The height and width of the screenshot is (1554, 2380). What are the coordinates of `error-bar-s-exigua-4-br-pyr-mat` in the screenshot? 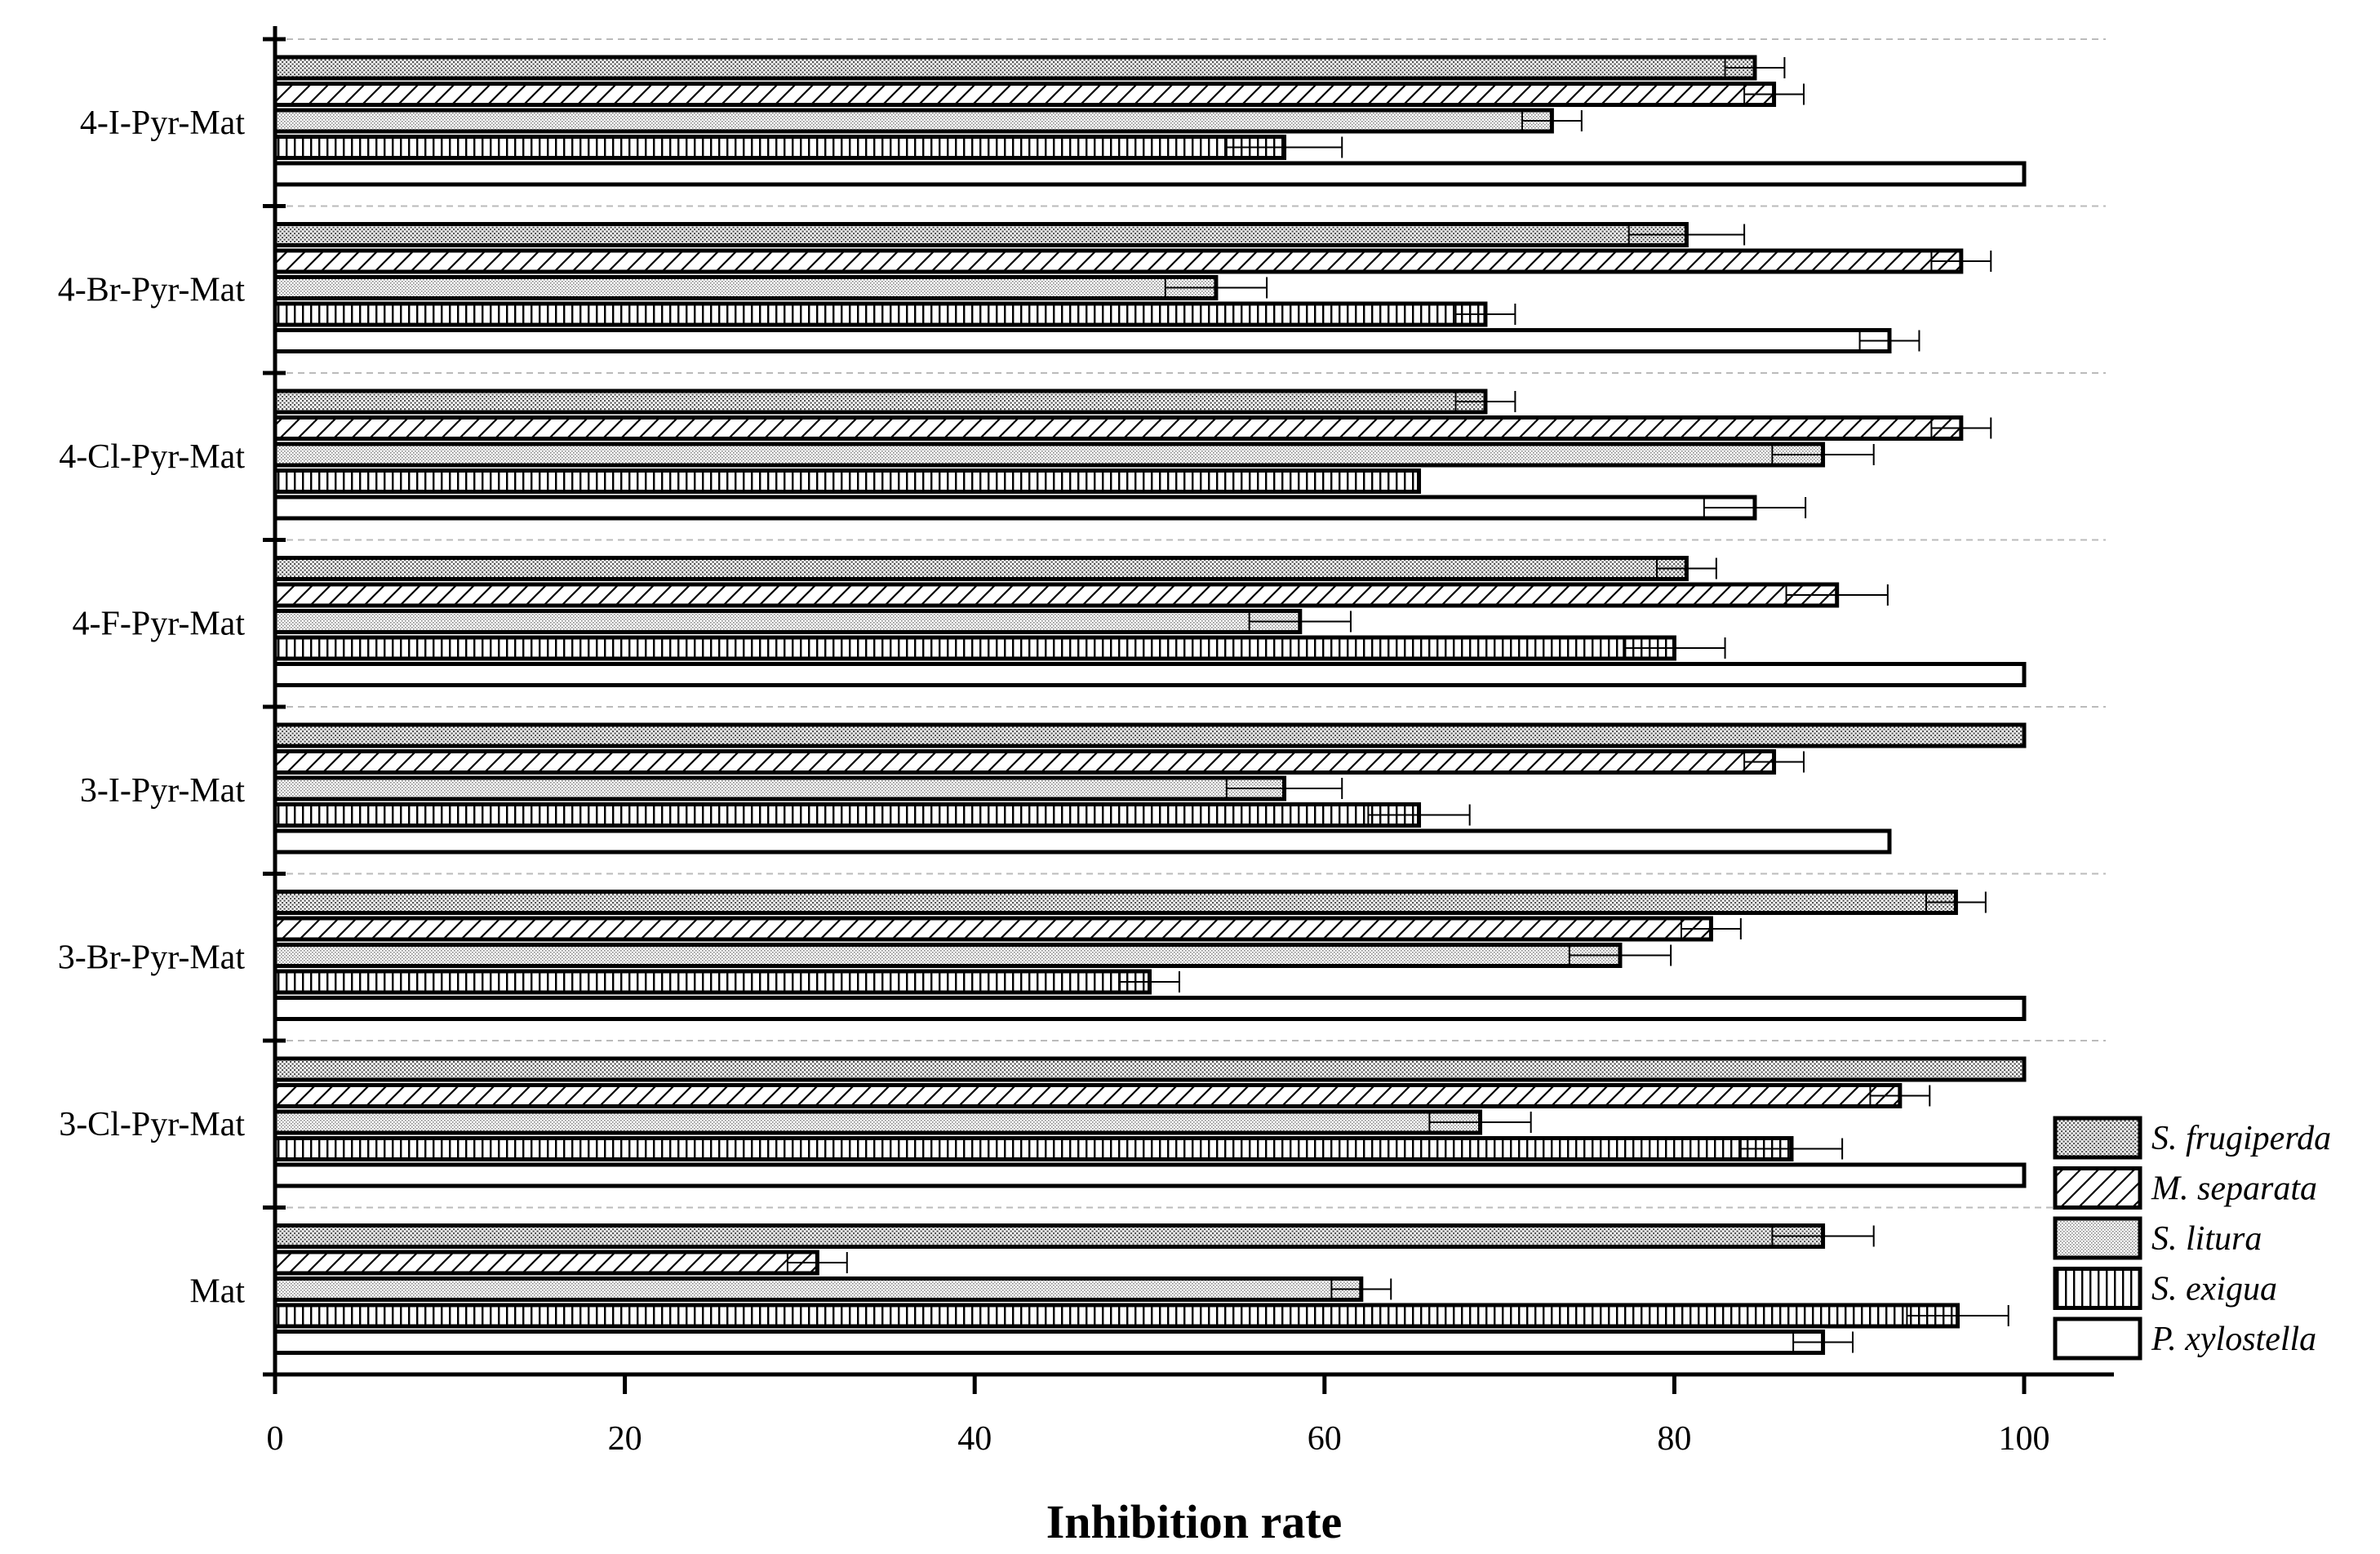 It's located at (1485, 314).